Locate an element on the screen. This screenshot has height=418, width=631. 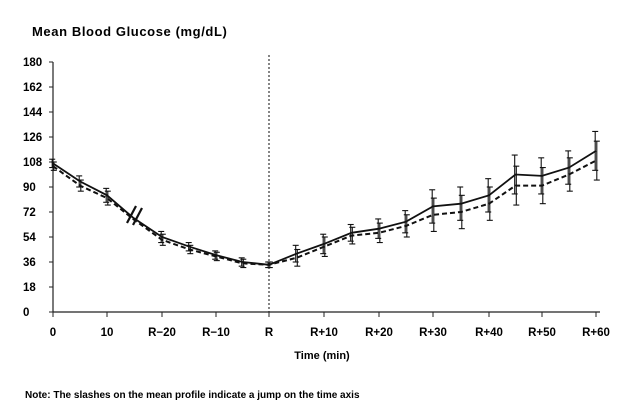
x-tick-label: R−10 is located at coordinates (216, 333).